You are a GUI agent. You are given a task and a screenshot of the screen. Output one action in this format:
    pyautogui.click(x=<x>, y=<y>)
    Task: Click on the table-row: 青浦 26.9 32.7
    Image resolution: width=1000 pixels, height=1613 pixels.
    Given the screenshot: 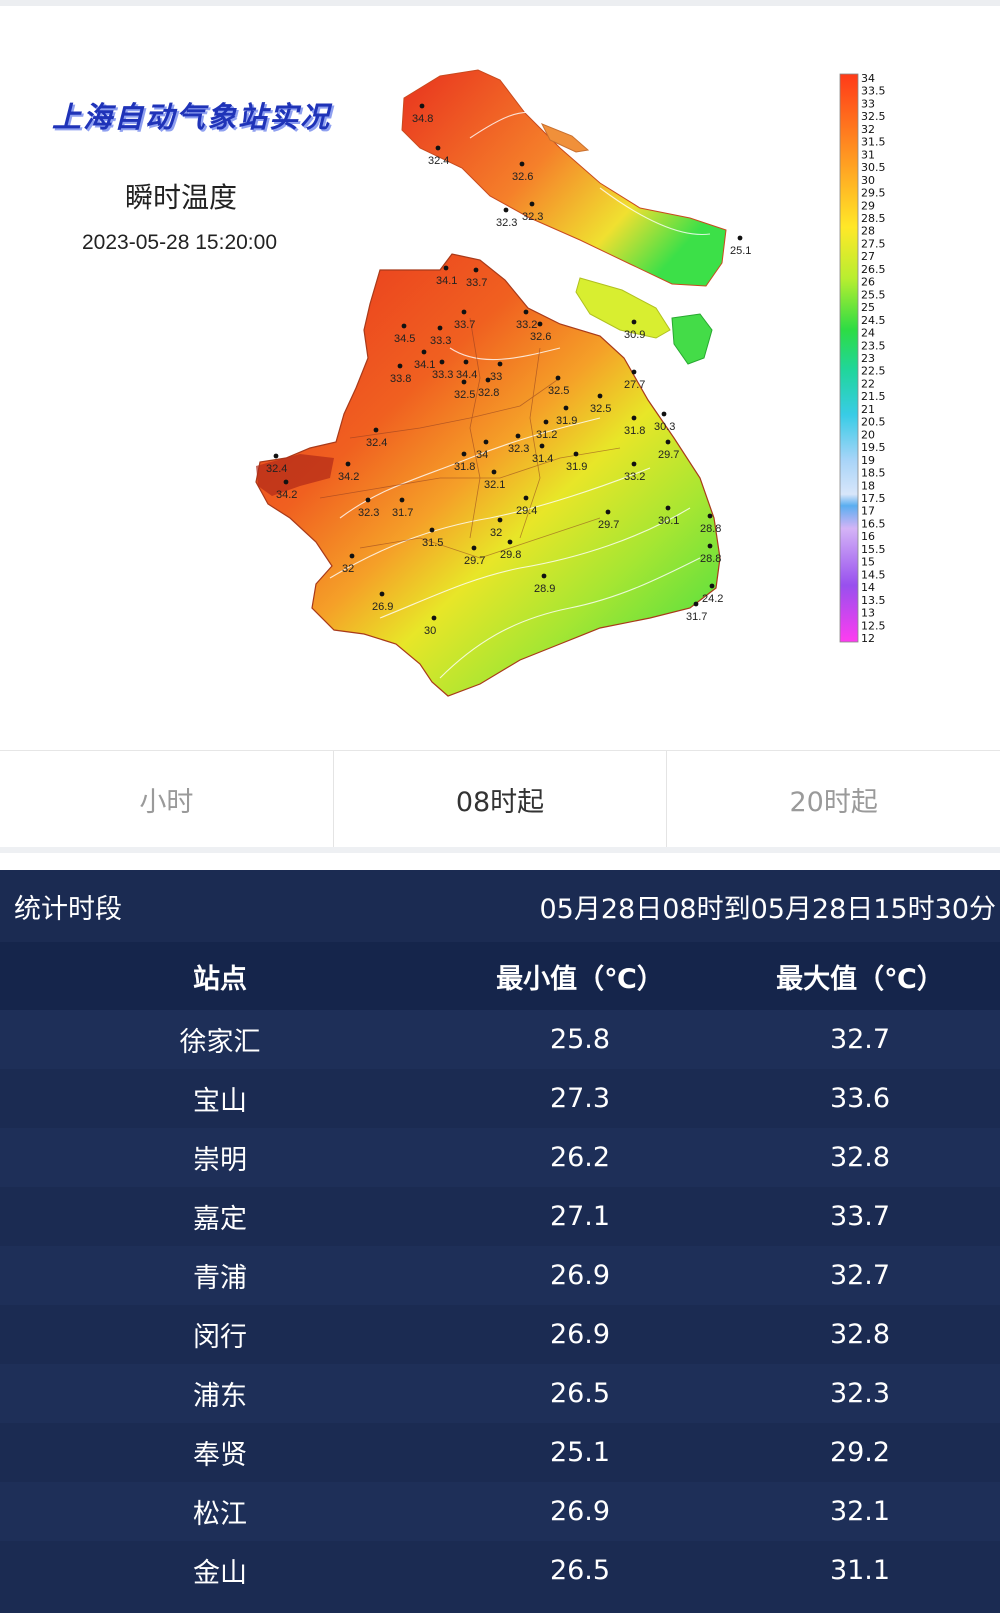 What is the action you would take?
    pyautogui.click(x=500, y=1275)
    